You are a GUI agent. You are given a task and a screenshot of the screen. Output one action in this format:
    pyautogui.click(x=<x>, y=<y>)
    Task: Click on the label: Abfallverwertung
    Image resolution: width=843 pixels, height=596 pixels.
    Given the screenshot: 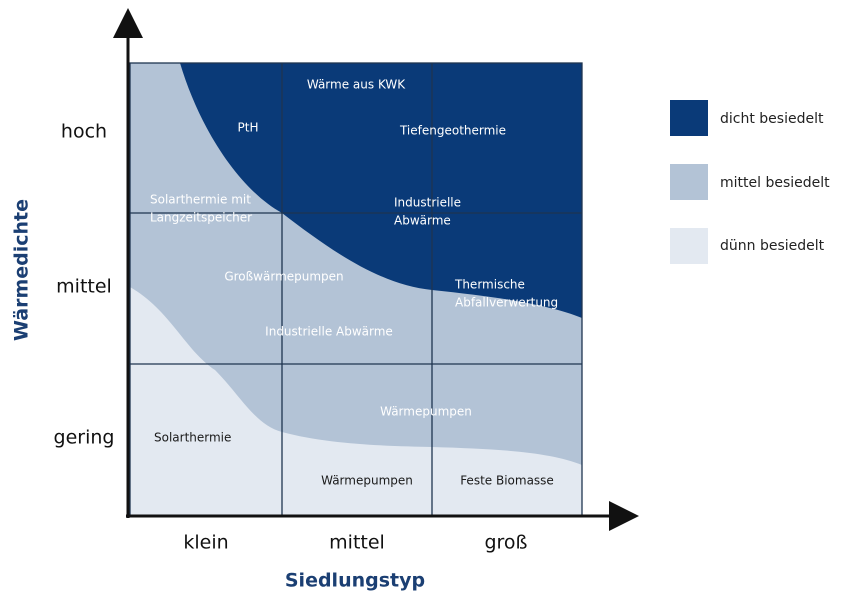 What is the action you would take?
    pyautogui.click(x=506, y=303)
    